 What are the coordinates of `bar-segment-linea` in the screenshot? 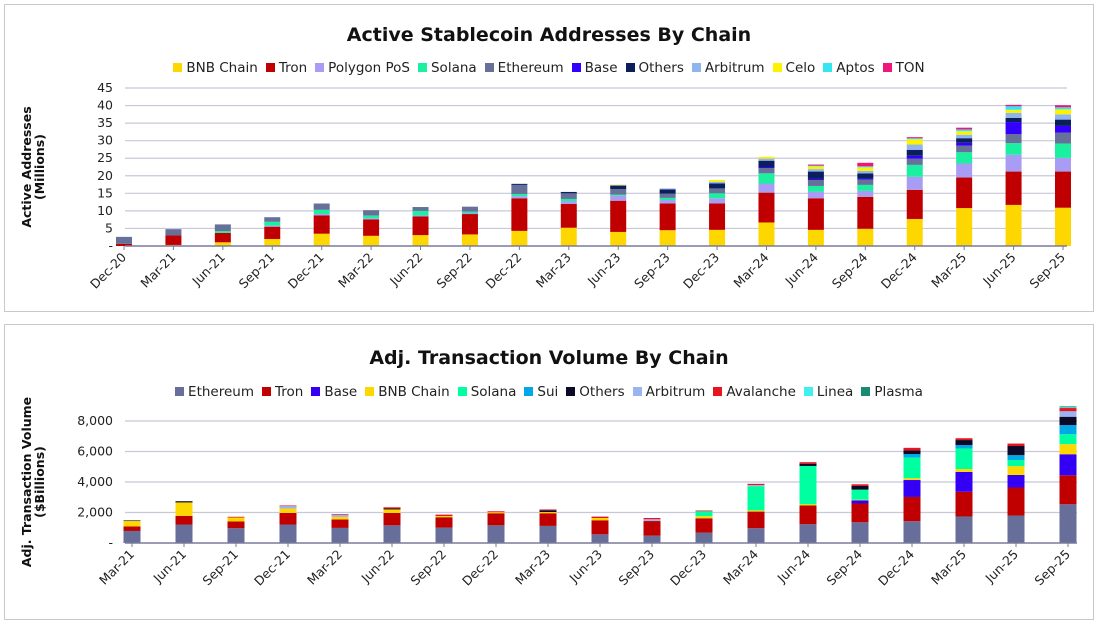 It's located at (1068, 408).